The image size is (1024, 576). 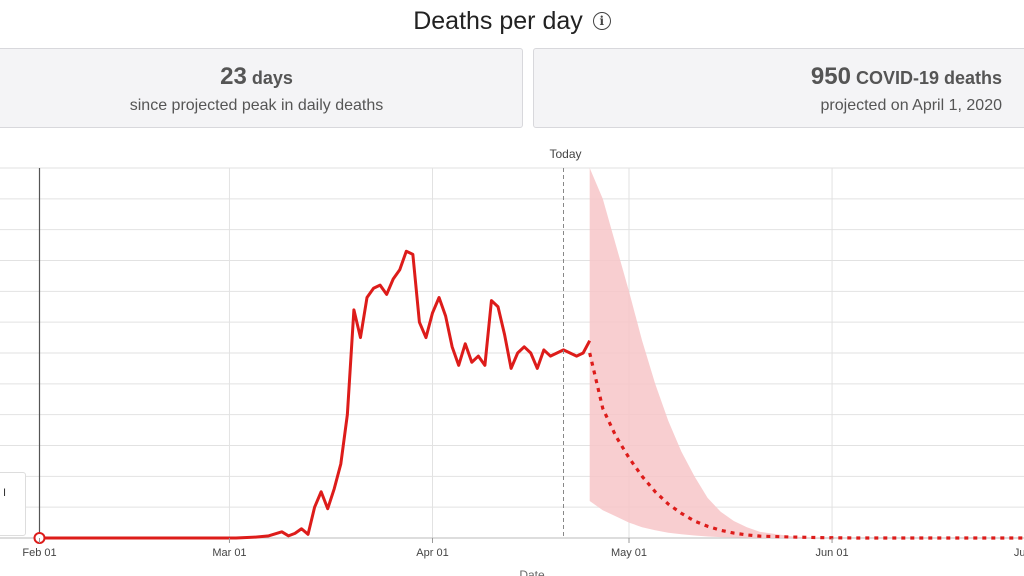 What do you see at coordinates (779, 77) in the screenshot?
I see `deaths-projection-line: 950 COVID-19 deaths` at bounding box center [779, 77].